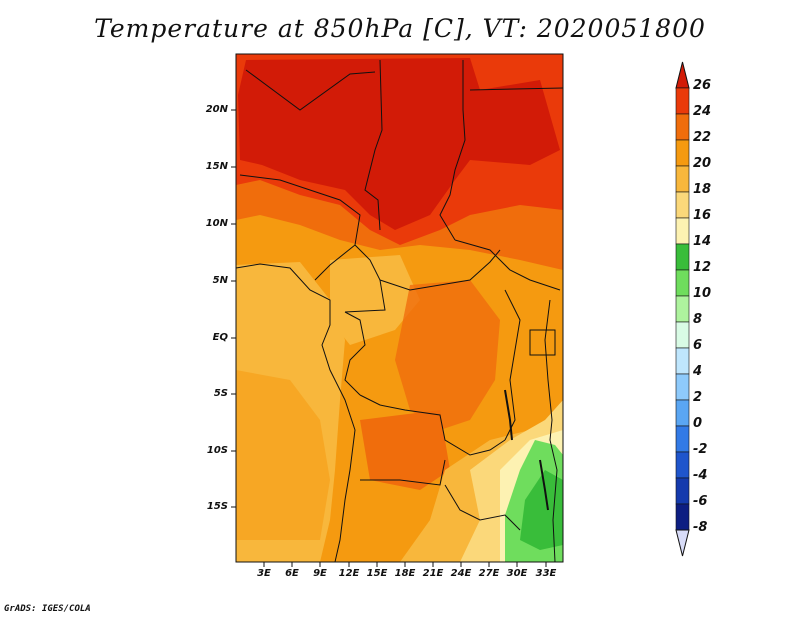 Image resolution: width=800 pixels, height=618 pixels. I want to click on lon-label-12e: 12E, so click(349, 573).